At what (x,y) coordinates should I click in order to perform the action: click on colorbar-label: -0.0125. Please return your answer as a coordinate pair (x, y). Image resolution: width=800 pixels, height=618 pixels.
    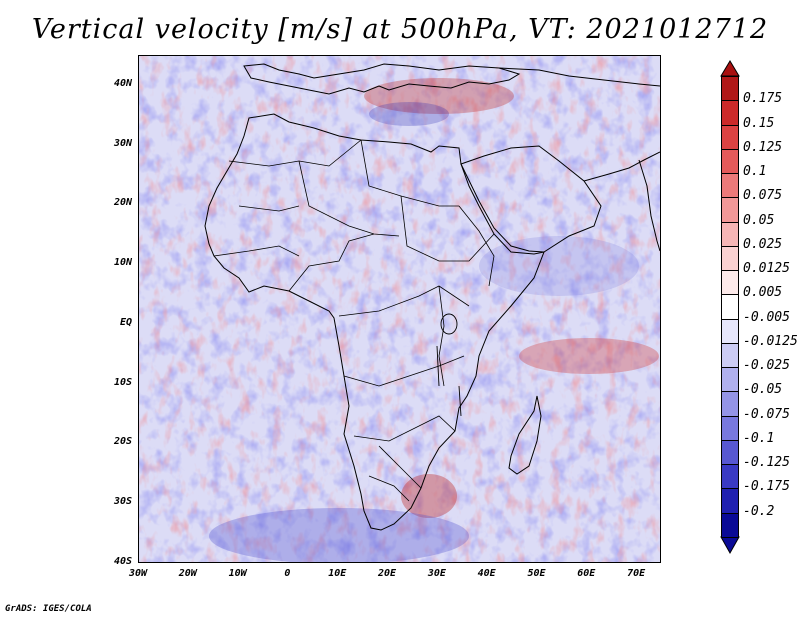
    Looking at the image, I should click on (770, 341).